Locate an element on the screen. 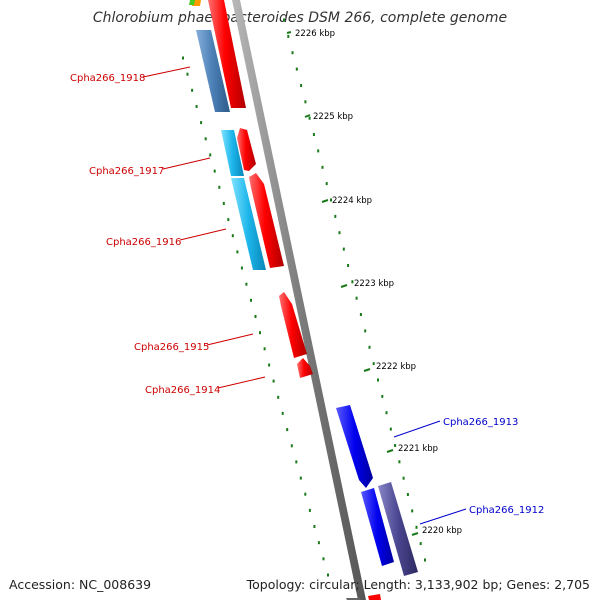 The width and height of the screenshot is (600, 600). gene-cpha266-1916-forward is located at coordinates (266, 220).